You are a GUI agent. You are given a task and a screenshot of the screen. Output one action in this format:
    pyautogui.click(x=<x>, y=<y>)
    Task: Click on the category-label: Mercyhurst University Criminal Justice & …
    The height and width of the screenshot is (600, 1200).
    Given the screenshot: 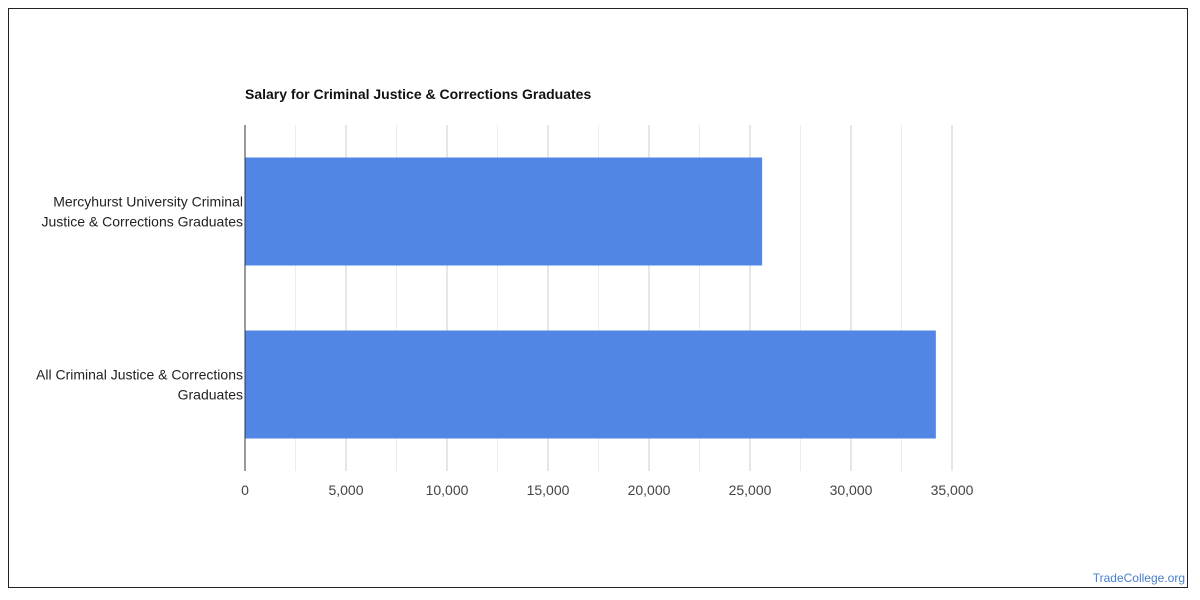 What is the action you would take?
    pyautogui.click(x=142, y=212)
    